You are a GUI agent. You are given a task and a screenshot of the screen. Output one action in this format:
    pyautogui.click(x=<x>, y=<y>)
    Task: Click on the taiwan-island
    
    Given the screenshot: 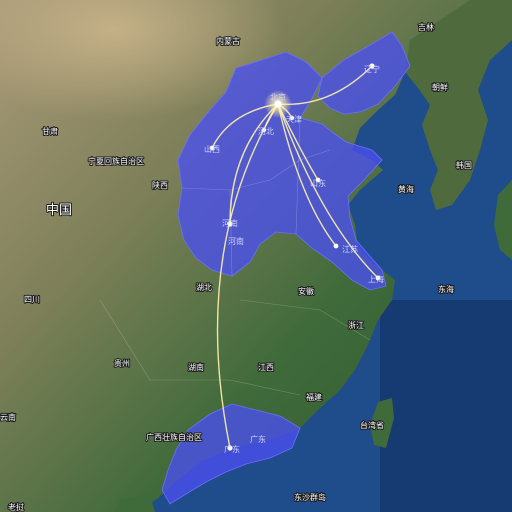 What is the action you would take?
    pyautogui.click(x=382, y=423)
    